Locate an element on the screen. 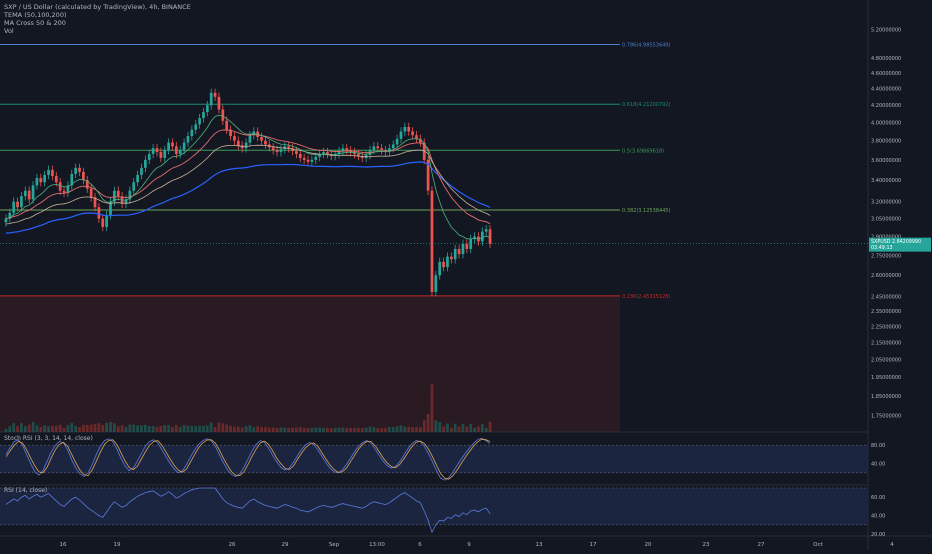  indicator-volume: Vol is located at coordinates (9, 31).